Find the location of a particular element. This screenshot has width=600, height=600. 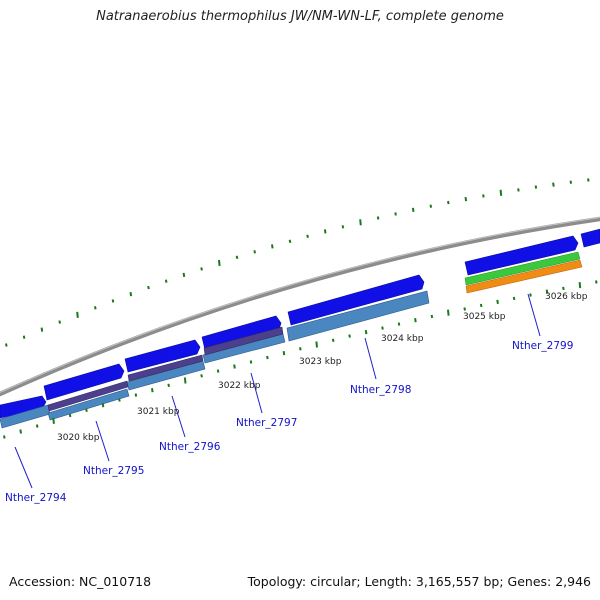

scale-label: 3022 kbp is located at coordinates (239, 386).